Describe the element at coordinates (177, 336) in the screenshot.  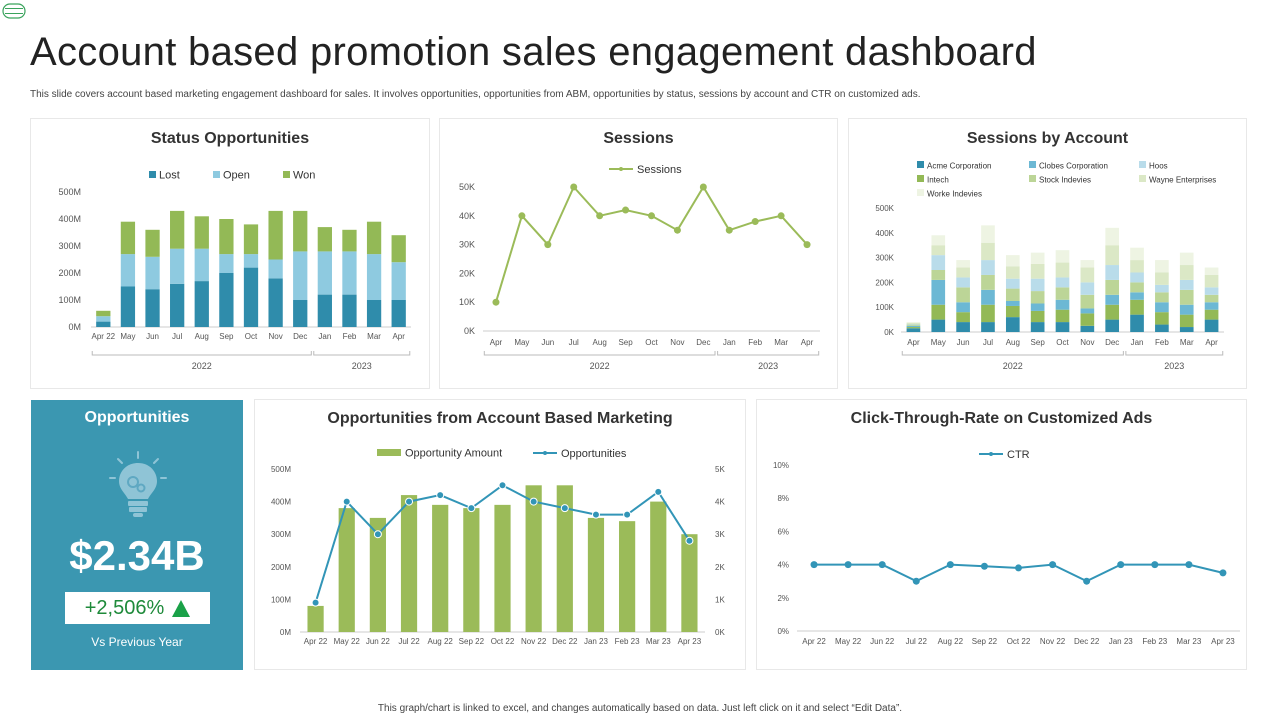
I see `x-tick-label: Jul` at that location.